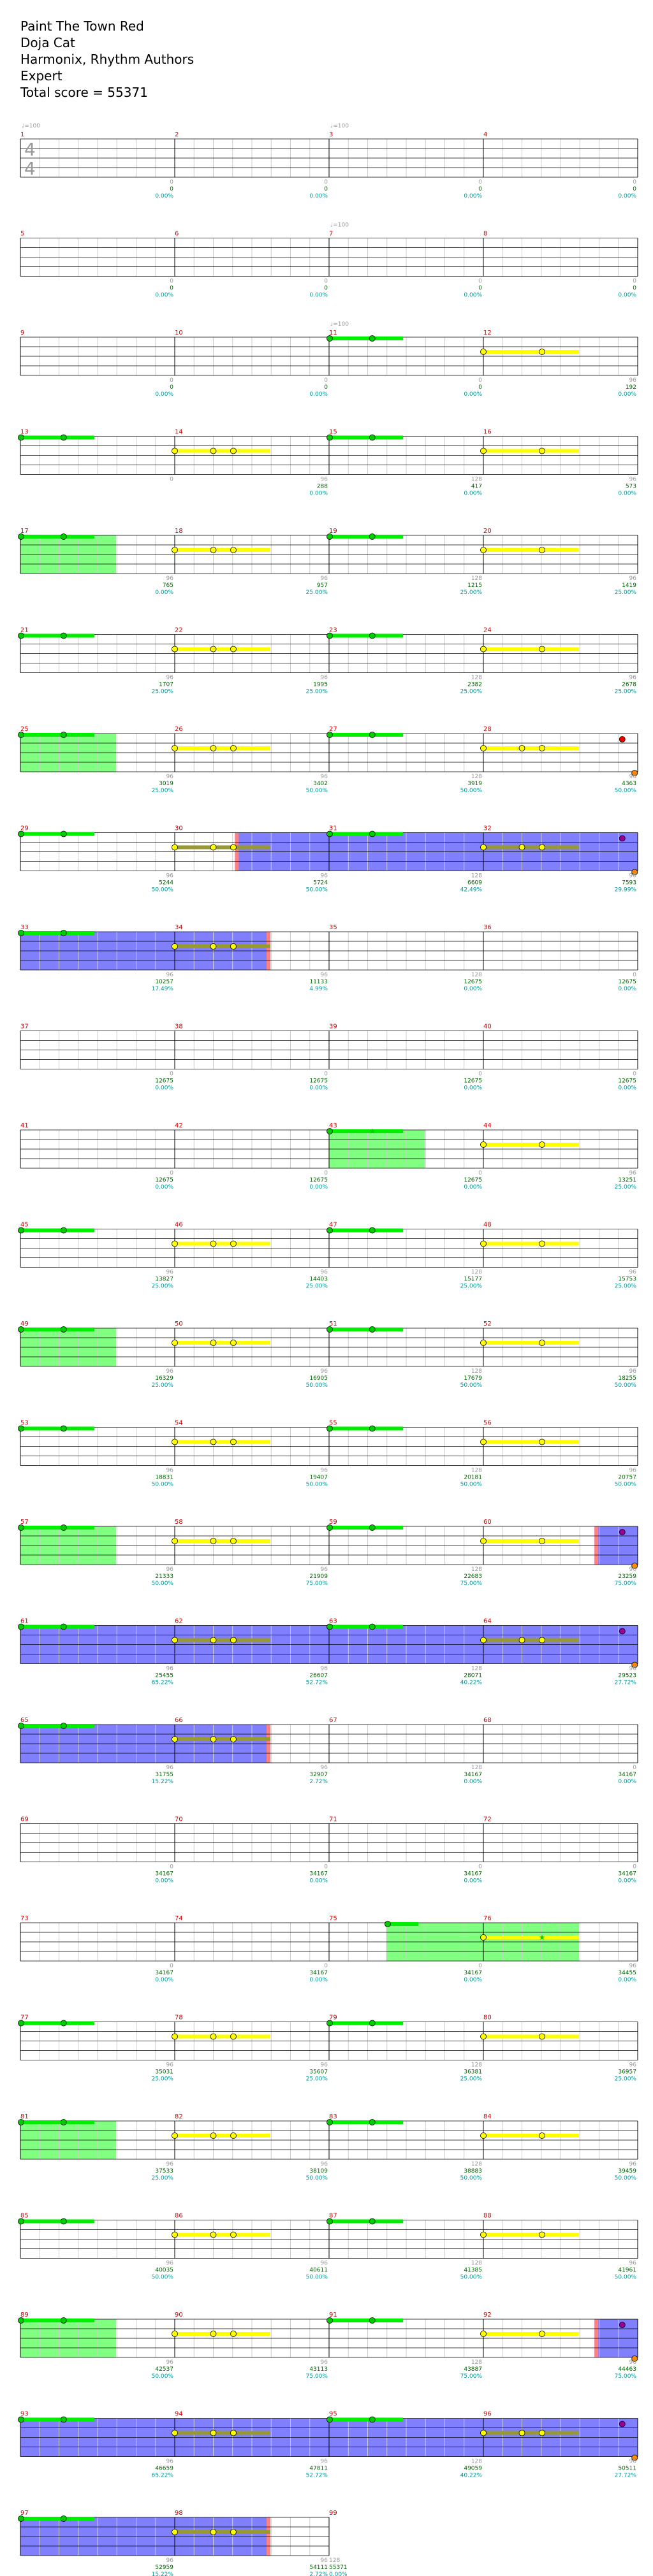  What do you see at coordinates (179, 1125) in the screenshot?
I see `measure-number: 42` at bounding box center [179, 1125].